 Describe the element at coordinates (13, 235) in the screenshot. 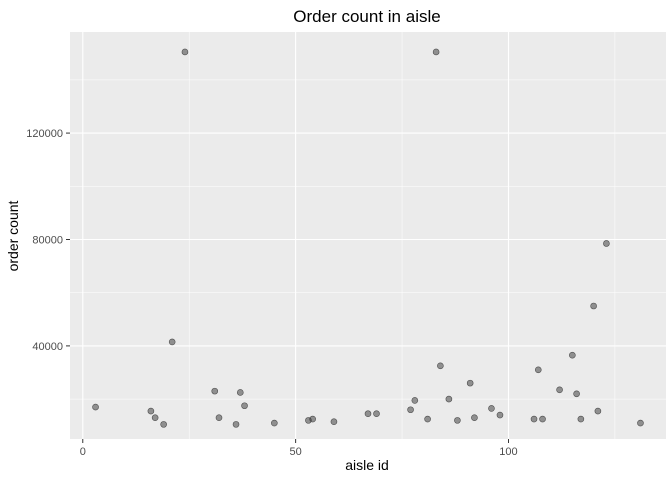

I see `y-axis-title: order count` at that location.